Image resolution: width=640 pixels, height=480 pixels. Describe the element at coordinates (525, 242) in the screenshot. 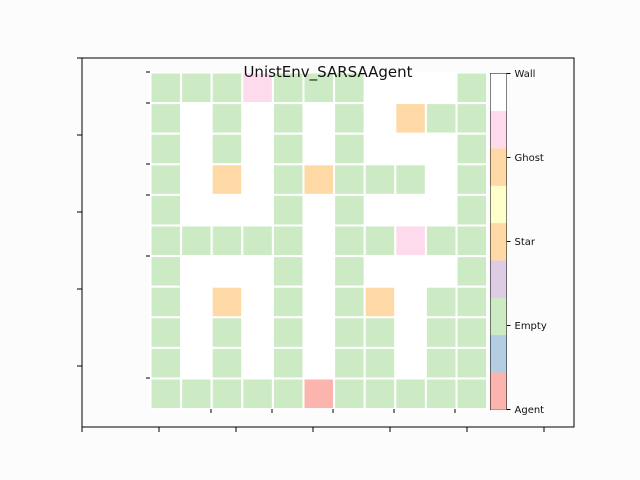

I see `colorbar-label: Star` at that location.